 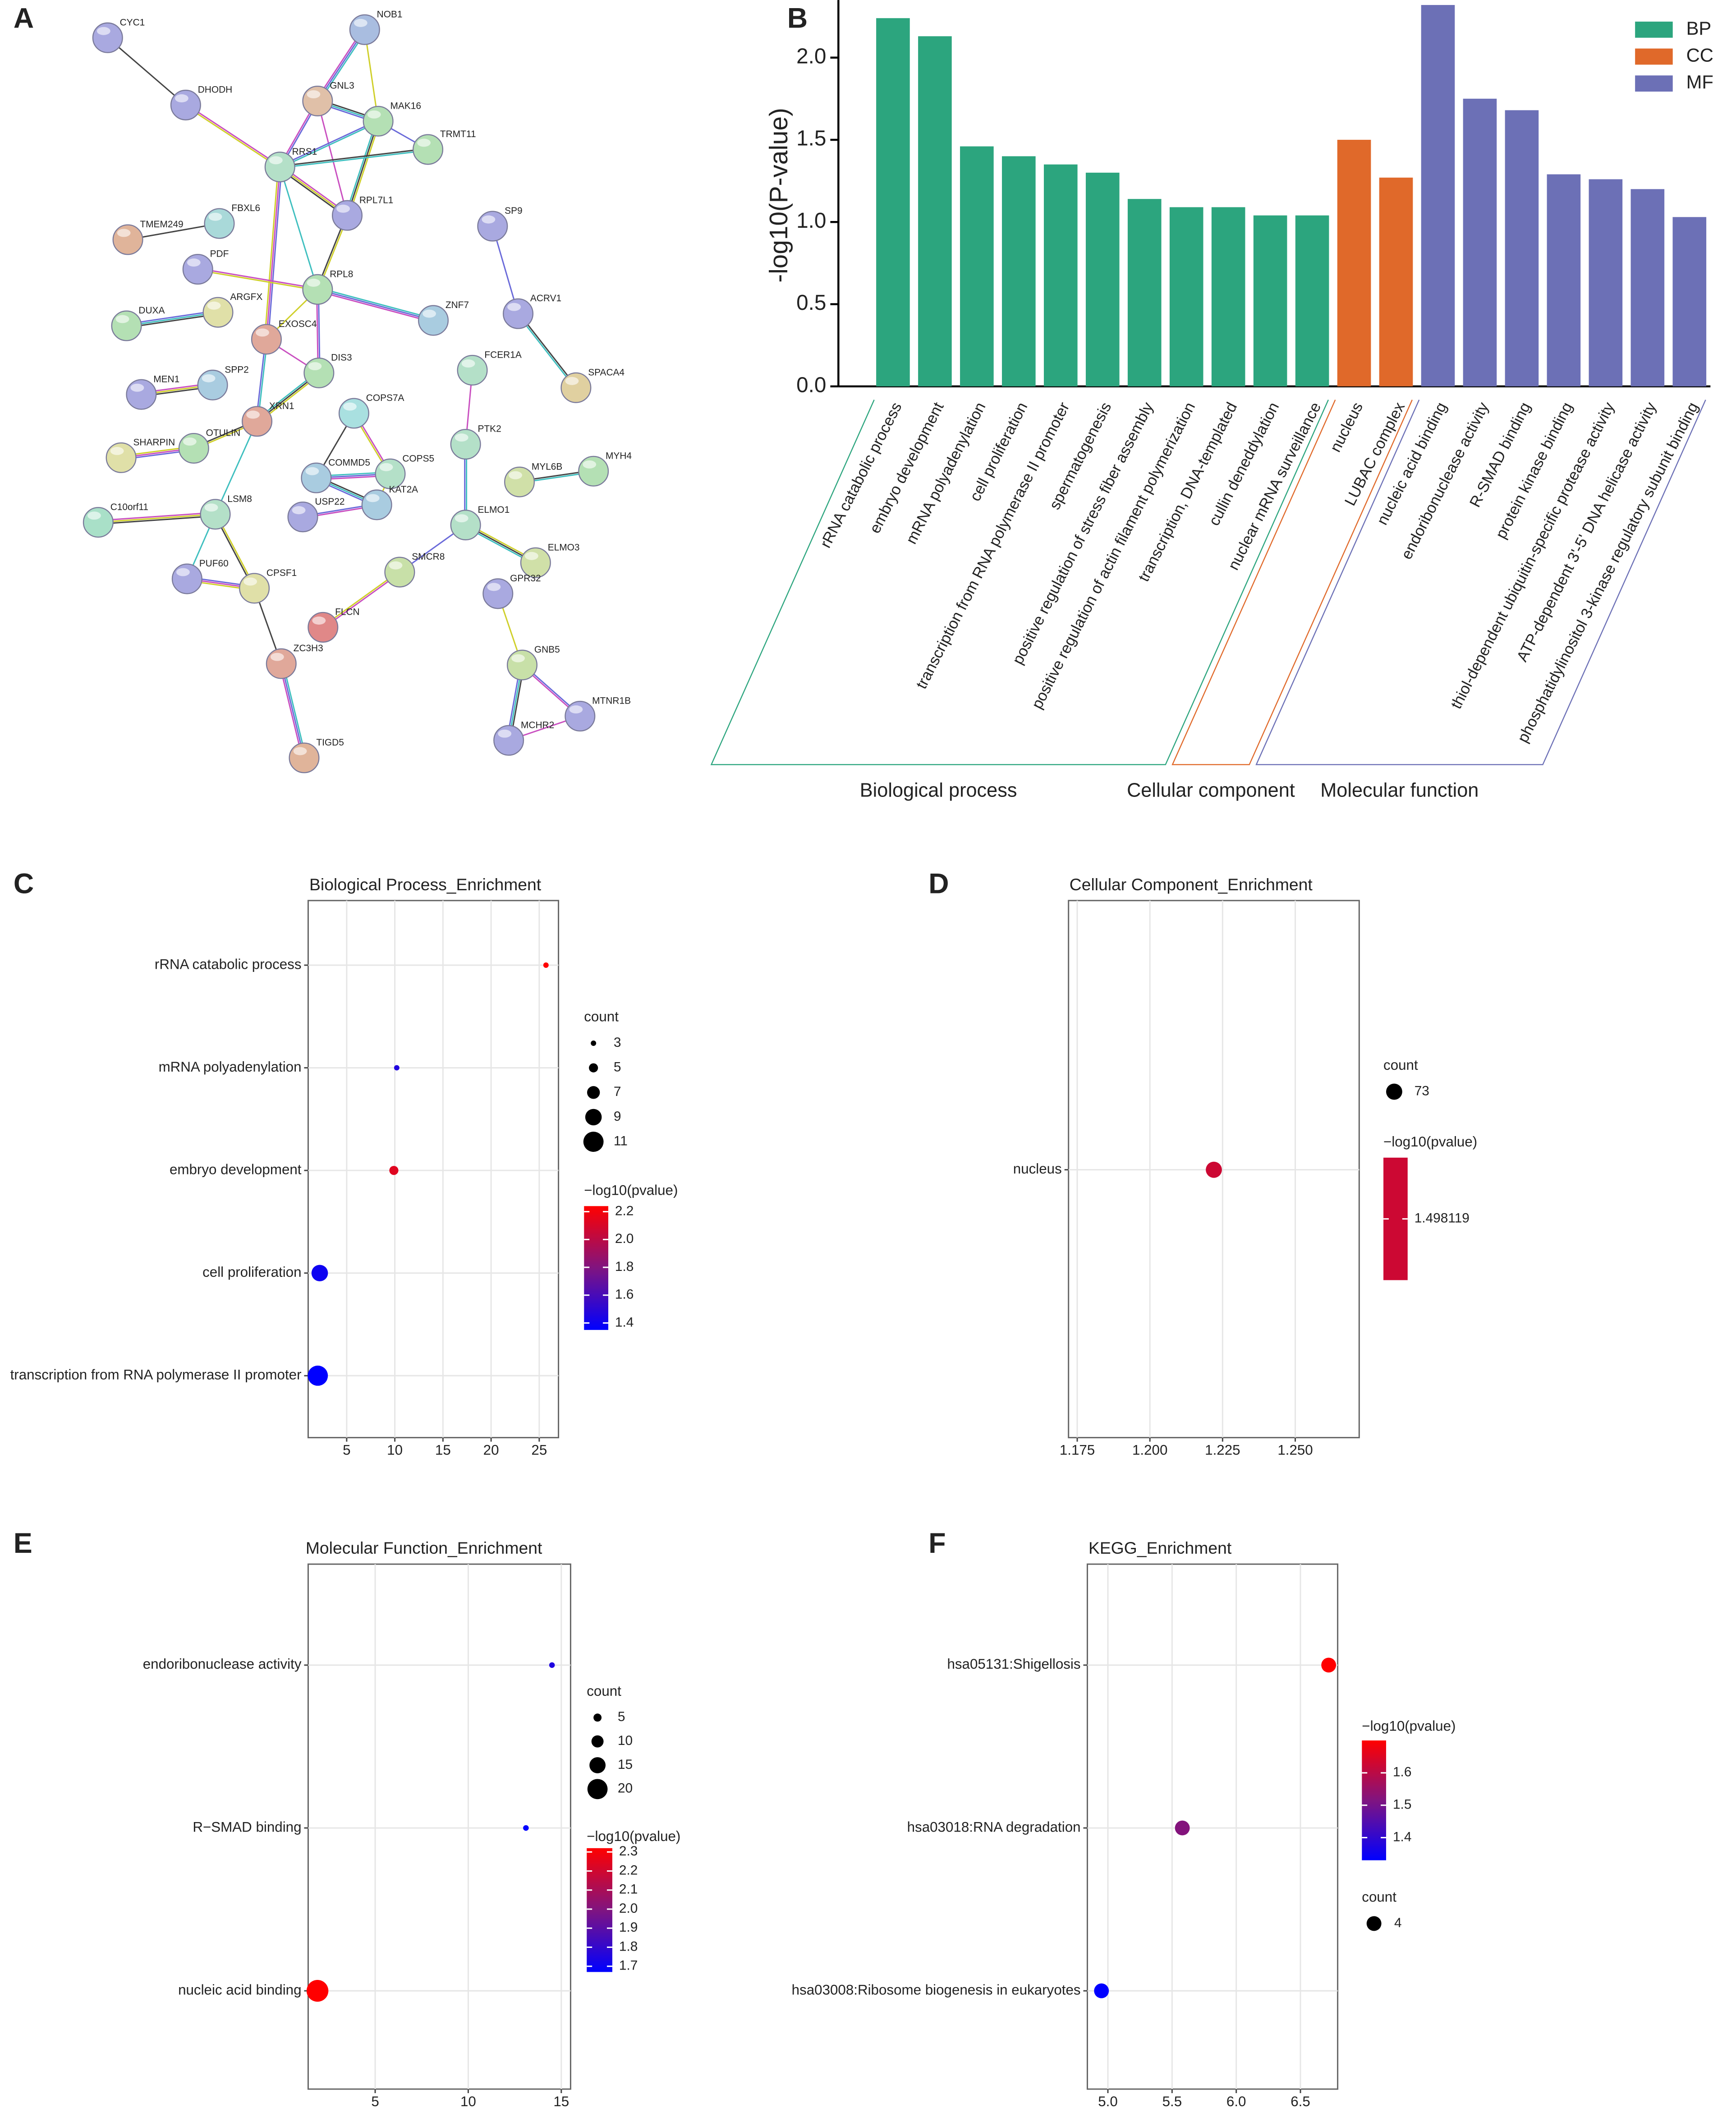 I want to click on x-tick-label: 5.0, so click(x=1108, y=2101).